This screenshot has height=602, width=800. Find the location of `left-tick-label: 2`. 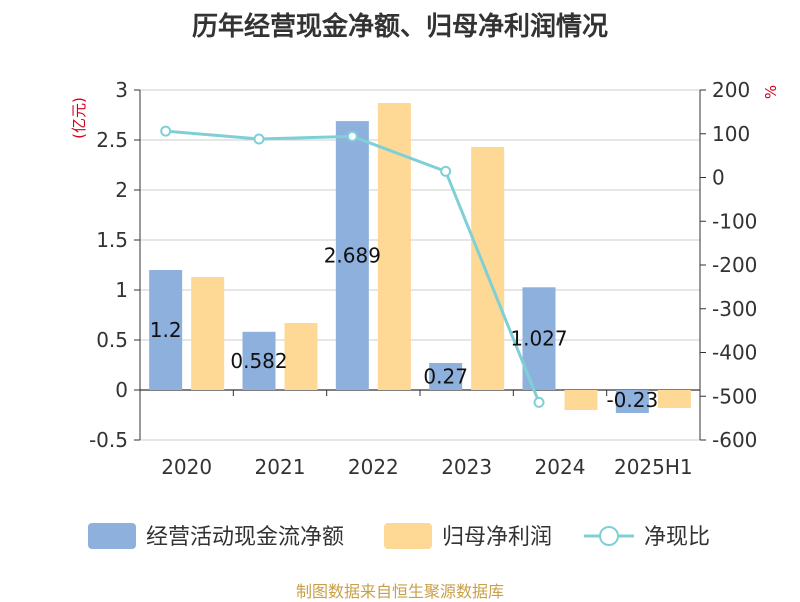

left-tick-label: 2 is located at coordinates (121, 190).